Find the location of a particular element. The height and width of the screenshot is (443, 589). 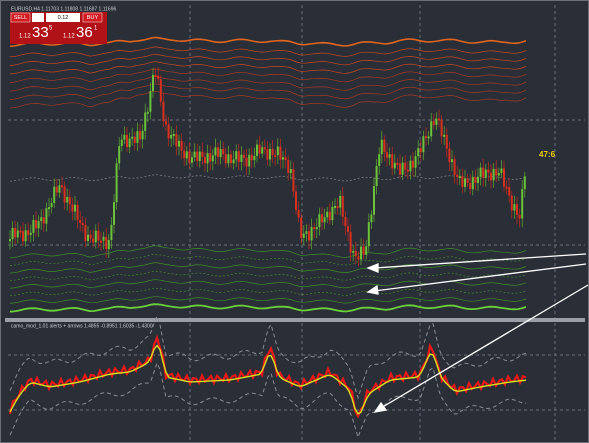

buy-button is located at coordinates (92, 17).